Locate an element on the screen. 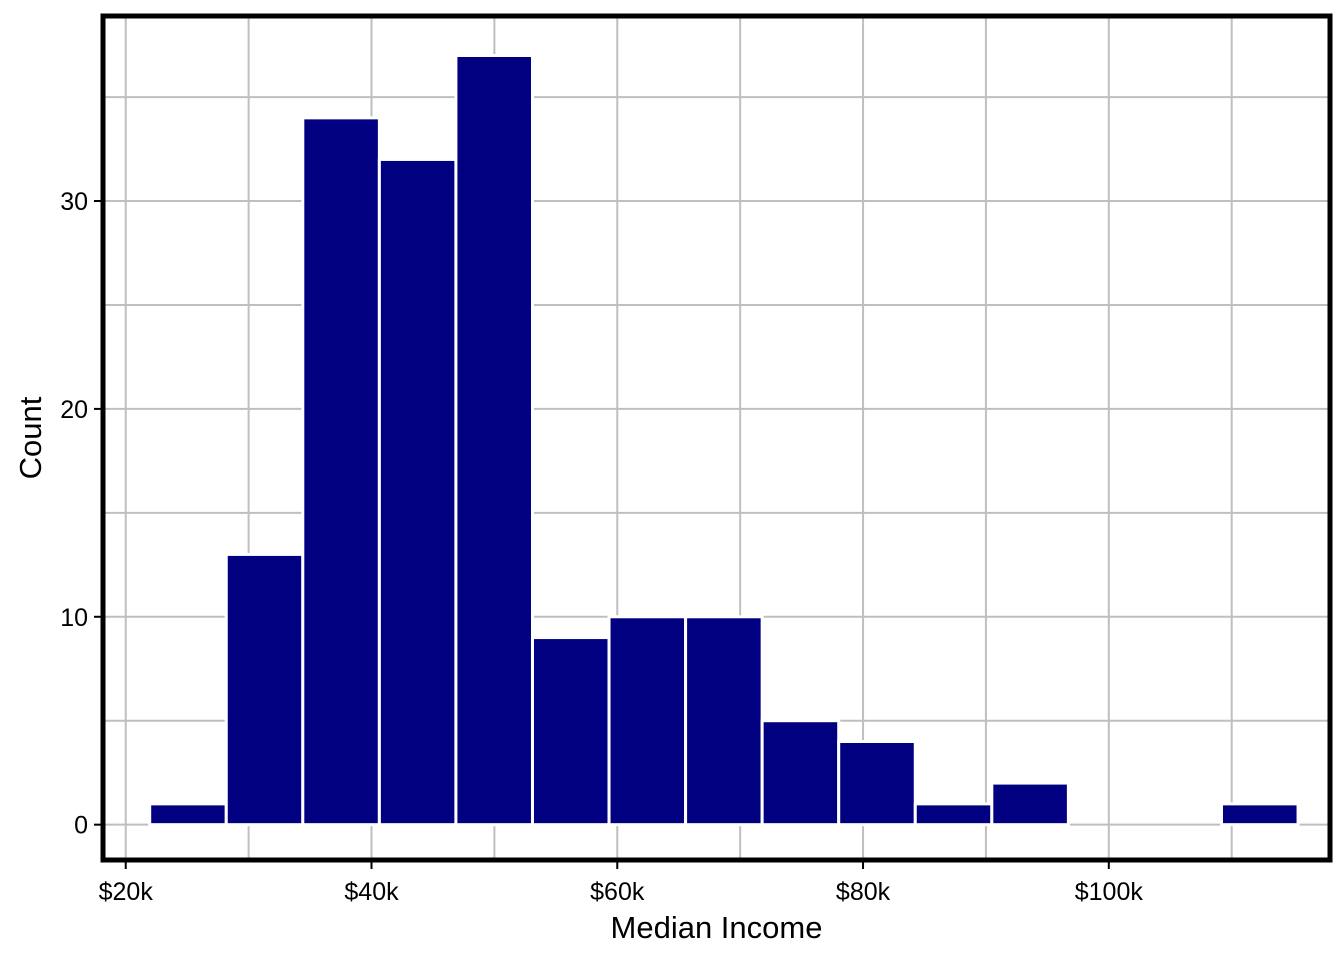 The height and width of the screenshot is (960, 1344). y-tick-label: 20 is located at coordinates (74, 410).